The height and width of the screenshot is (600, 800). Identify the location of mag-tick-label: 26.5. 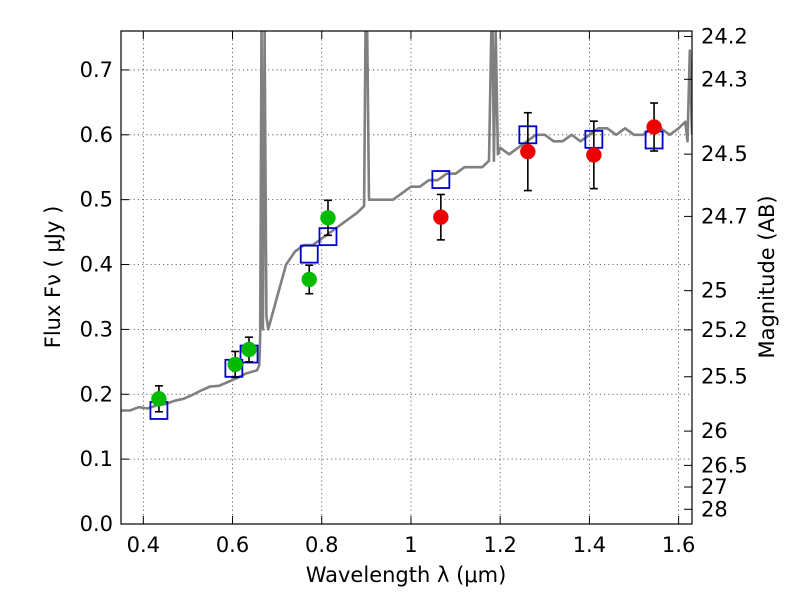
(724, 465).